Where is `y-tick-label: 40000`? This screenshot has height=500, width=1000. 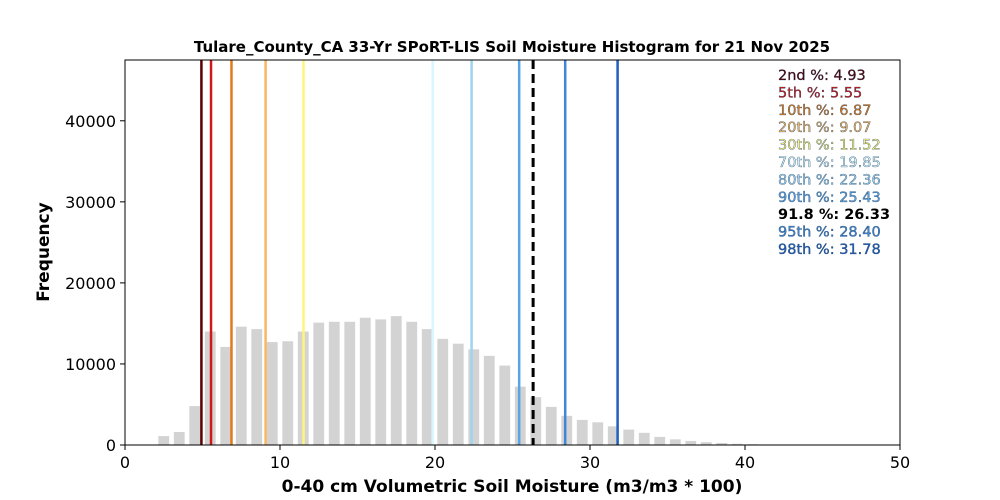 y-tick-label: 40000 is located at coordinates (90, 121).